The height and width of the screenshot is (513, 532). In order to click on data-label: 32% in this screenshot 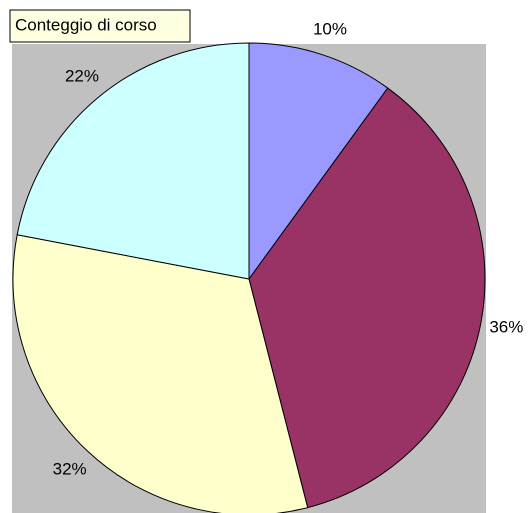, I will do `click(70, 468)`.